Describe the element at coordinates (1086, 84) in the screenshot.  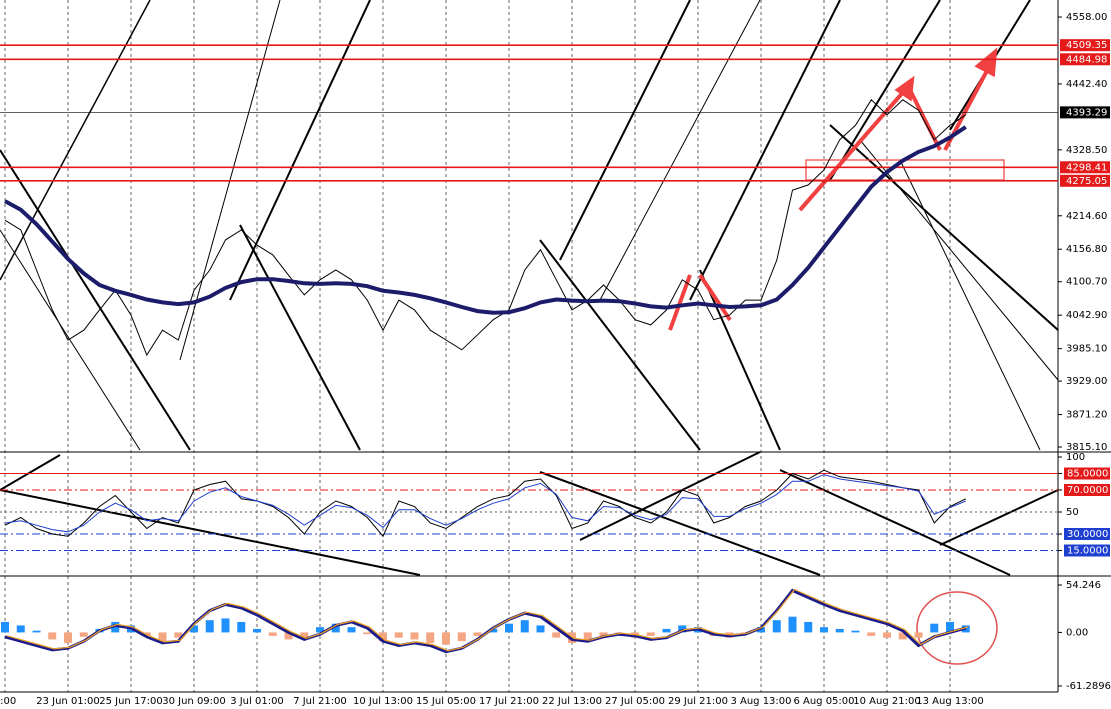
I see `y-tick-label: 4442.40` at that location.